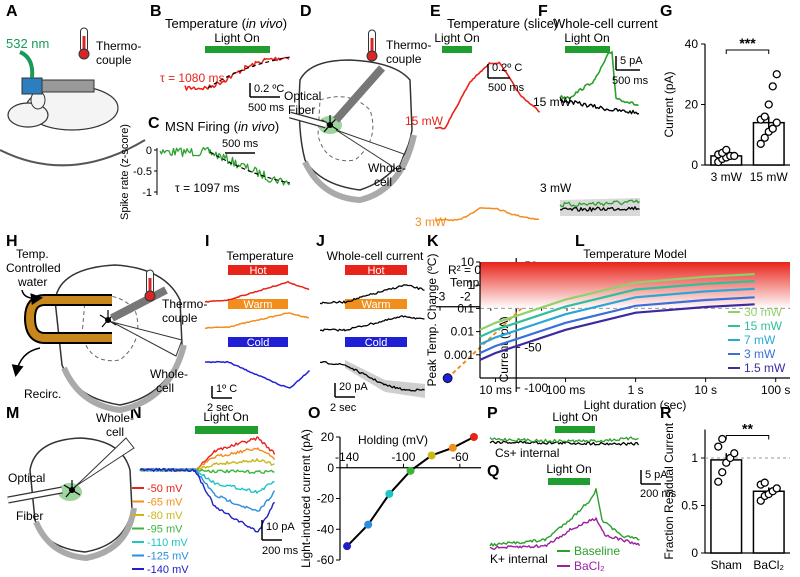 This screenshot has width=800, height=577. What do you see at coordinates (763, 326) in the screenshot?
I see `legend-label: 15 mW` at bounding box center [763, 326].